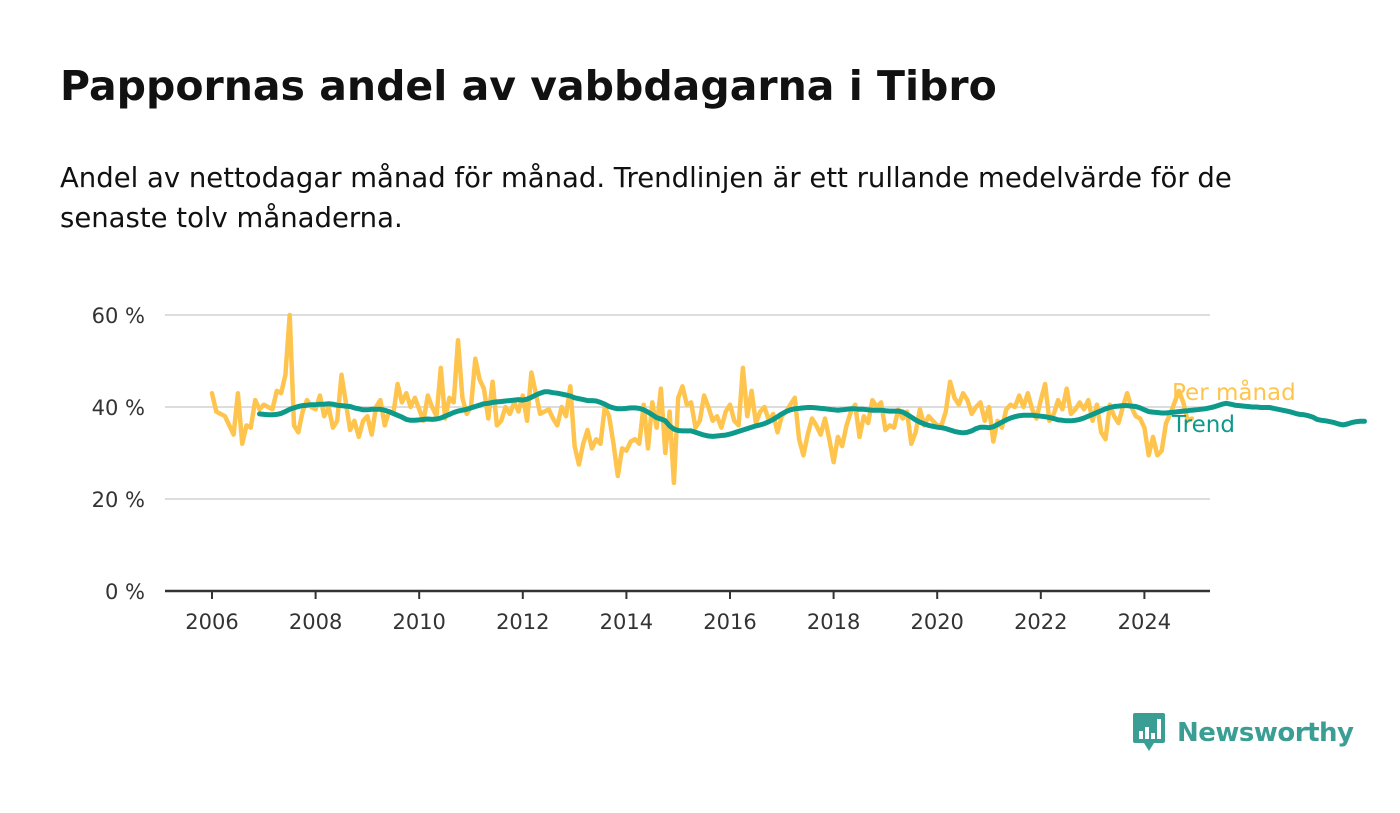  What do you see at coordinates (315, 622) in the screenshot?
I see `x-tick-label: 2008` at bounding box center [315, 622].